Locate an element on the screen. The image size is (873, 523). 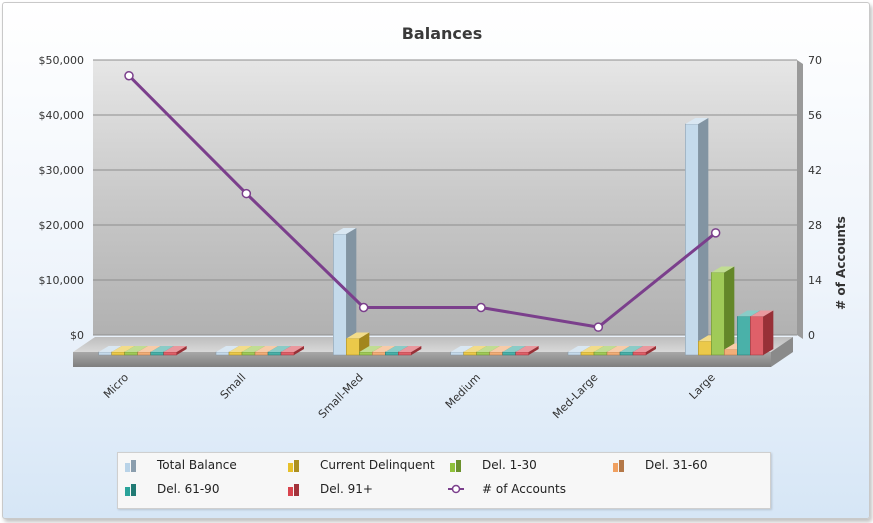
chart-title: Balances is located at coordinates (442, 33).